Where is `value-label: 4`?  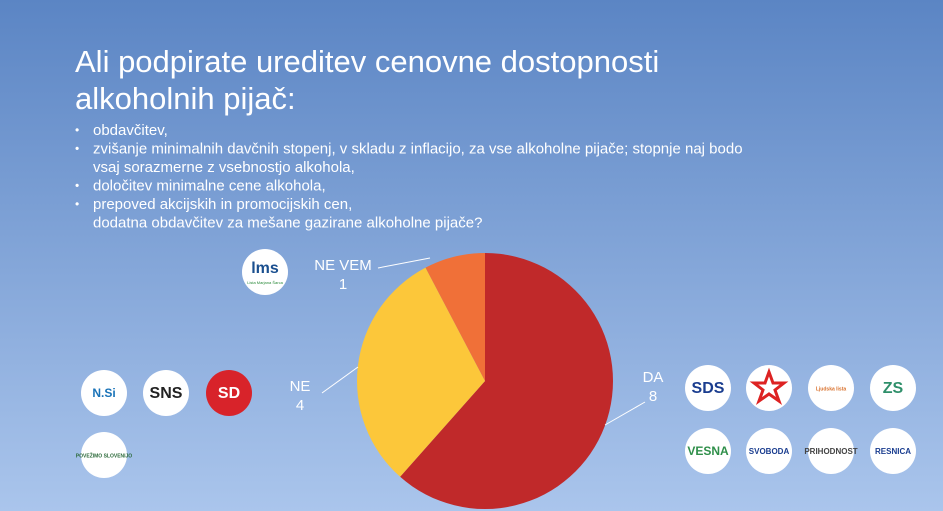 value-label: 4 is located at coordinates (300, 405).